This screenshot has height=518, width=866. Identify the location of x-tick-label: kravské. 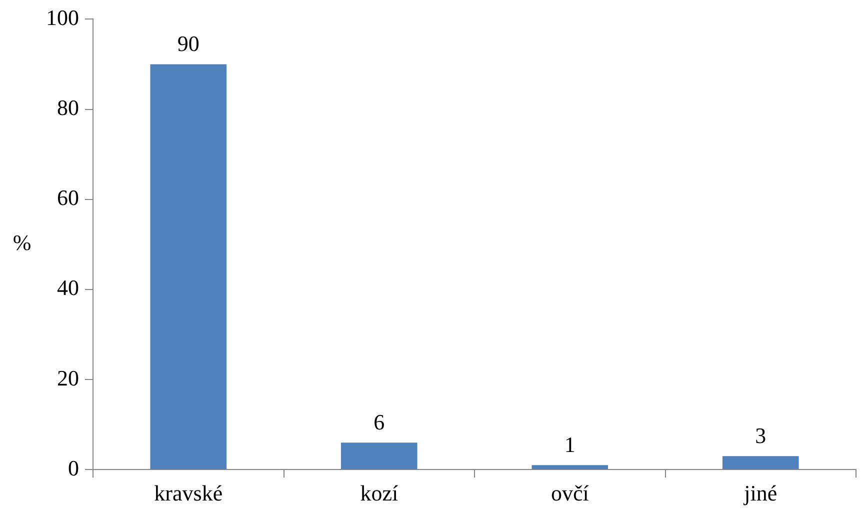
(188, 493).